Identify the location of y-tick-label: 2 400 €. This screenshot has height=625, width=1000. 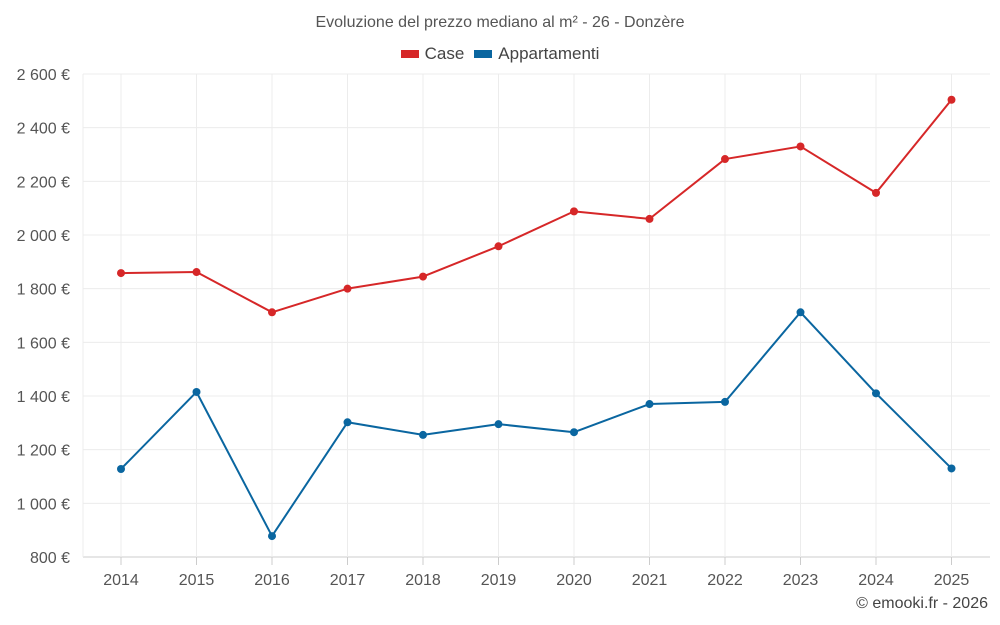
(43, 129).